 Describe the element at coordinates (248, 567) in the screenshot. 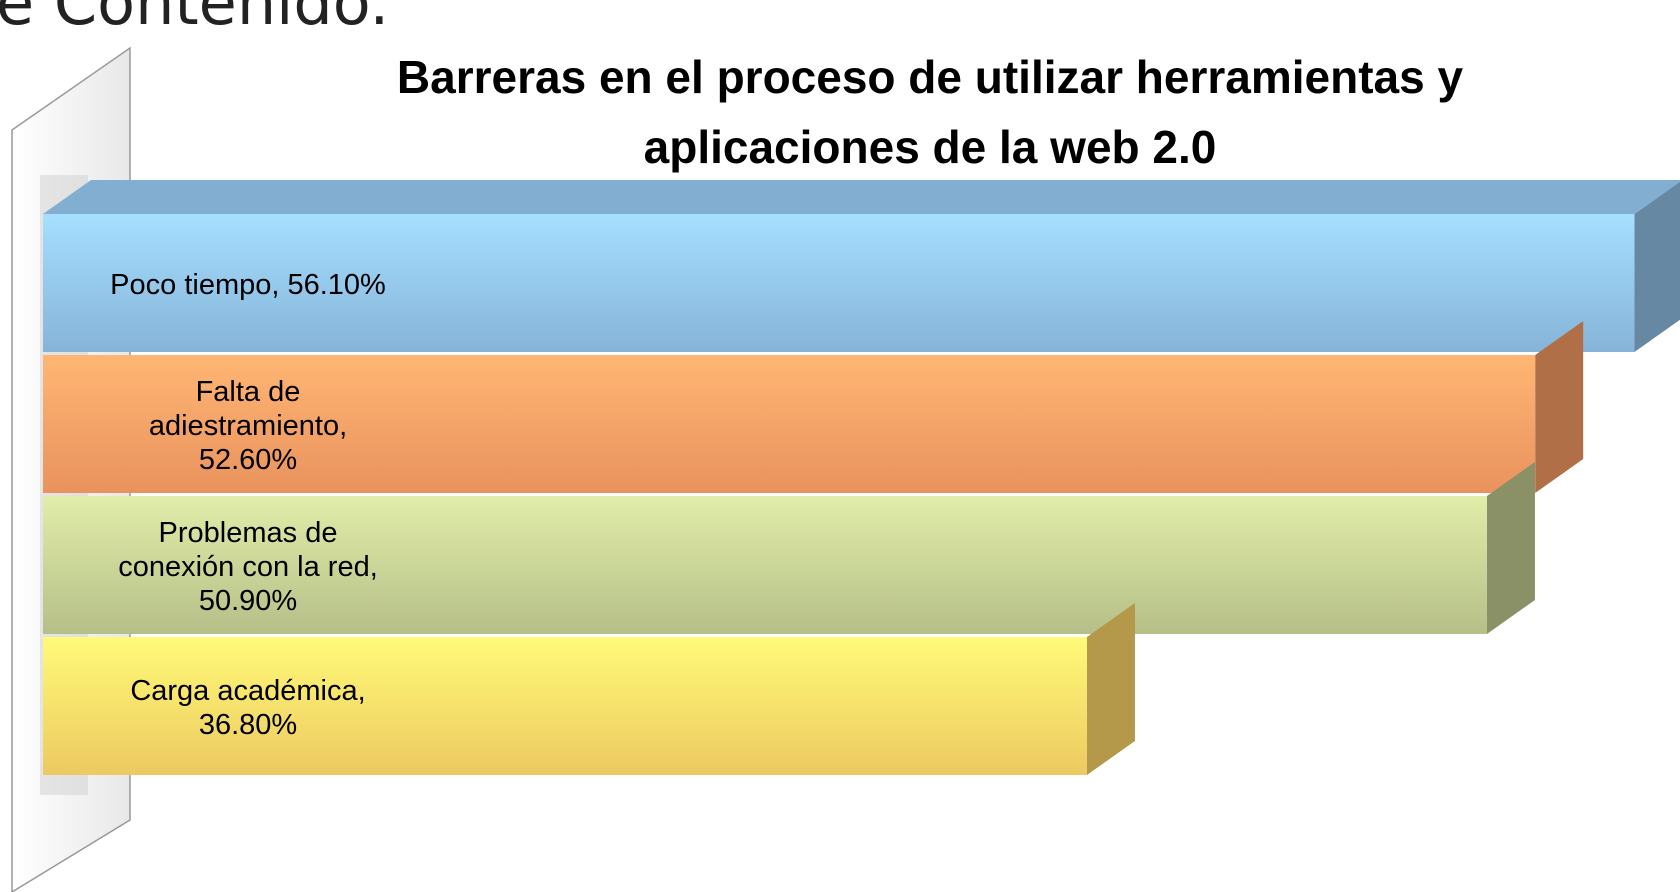

I see `data-label: Problemas de conexión con la red, 50.90%` at that location.